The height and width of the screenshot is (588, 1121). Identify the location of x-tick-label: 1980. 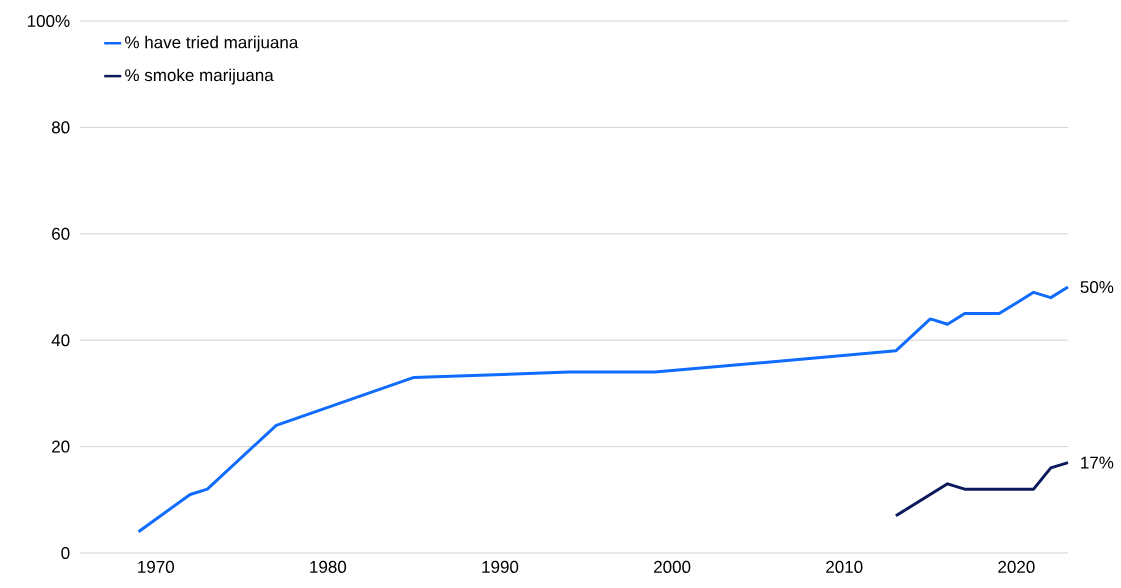
(328, 566).